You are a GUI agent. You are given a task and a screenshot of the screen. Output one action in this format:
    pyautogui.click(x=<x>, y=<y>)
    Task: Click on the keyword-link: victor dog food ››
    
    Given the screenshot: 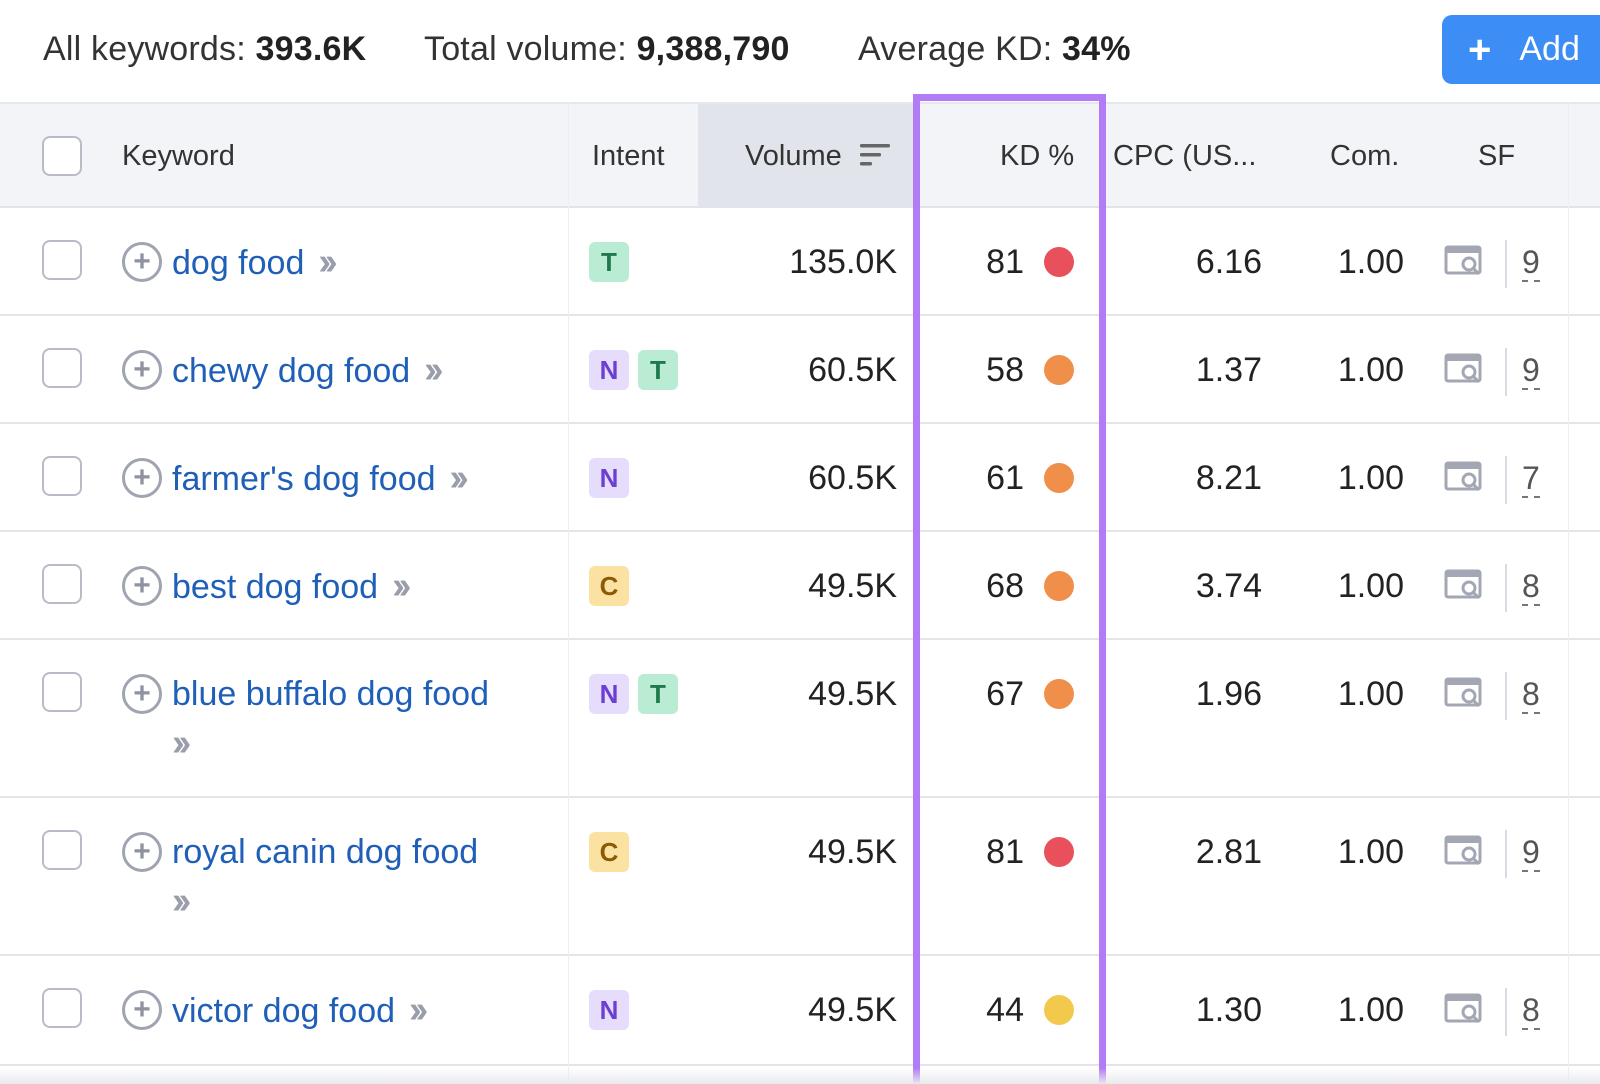 What is the action you would take?
    pyautogui.click(x=300, y=1010)
    